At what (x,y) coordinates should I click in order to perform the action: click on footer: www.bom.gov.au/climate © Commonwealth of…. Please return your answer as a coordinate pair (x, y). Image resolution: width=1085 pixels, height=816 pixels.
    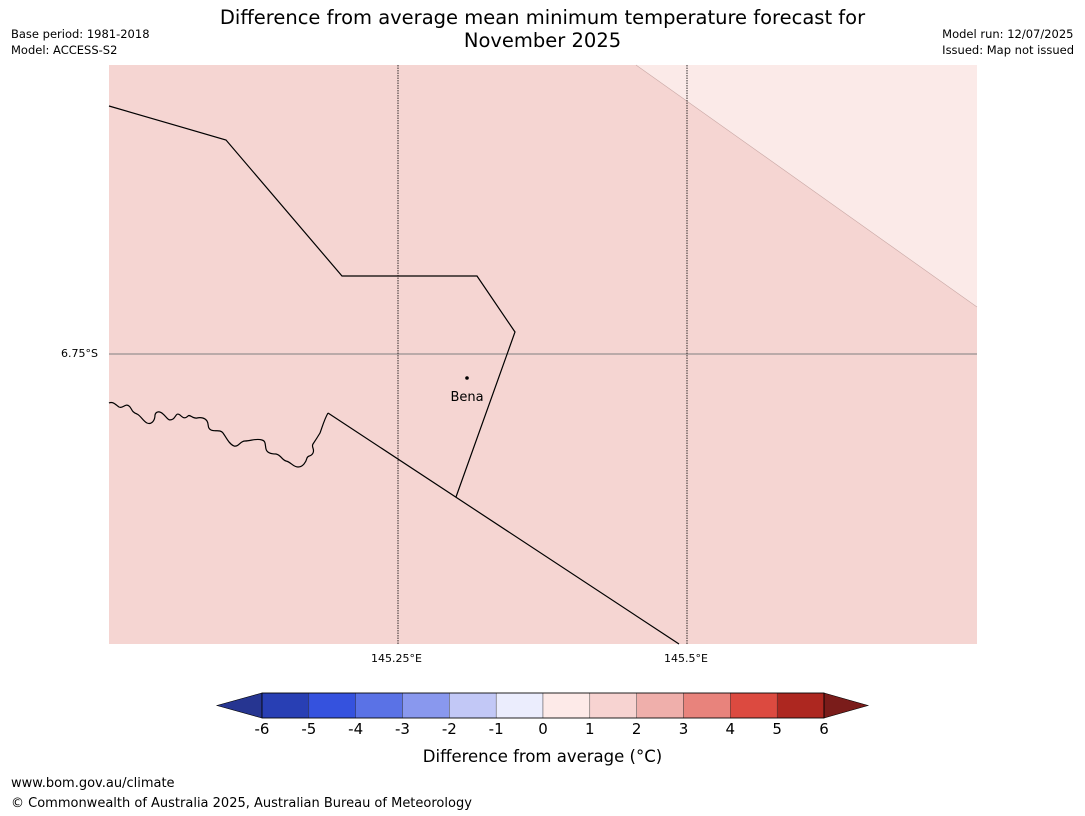
    Looking at the image, I should click on (241, 794).